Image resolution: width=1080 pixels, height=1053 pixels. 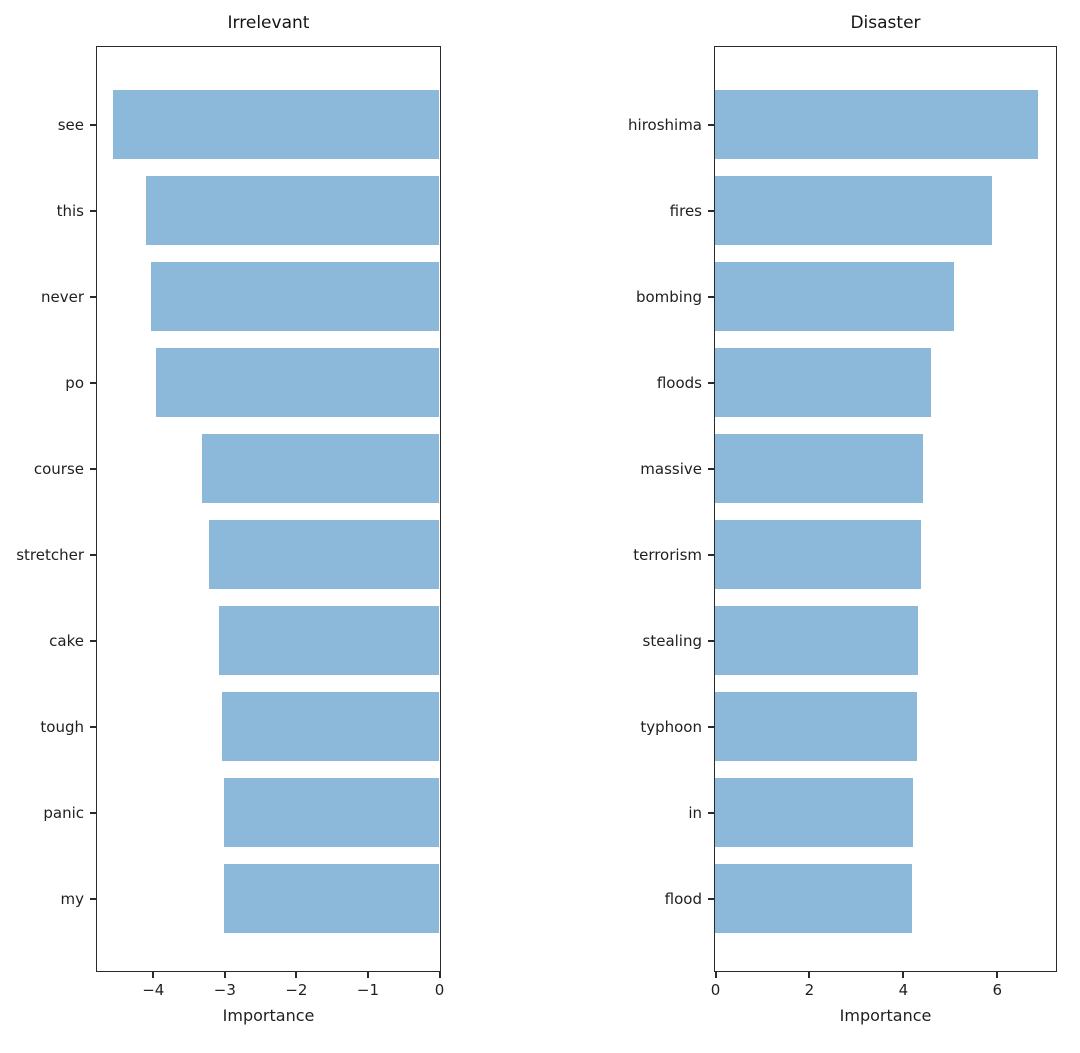 I want to click on category-label: my, so click(x=72, y=899).